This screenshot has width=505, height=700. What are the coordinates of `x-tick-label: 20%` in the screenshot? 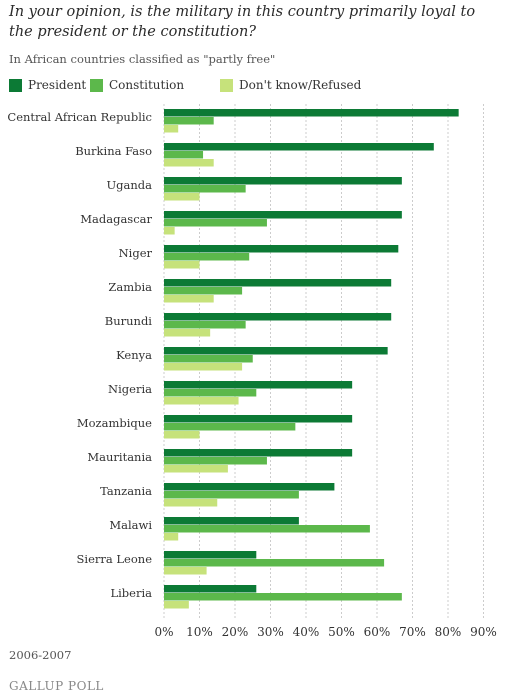 It's located at (235, 632).